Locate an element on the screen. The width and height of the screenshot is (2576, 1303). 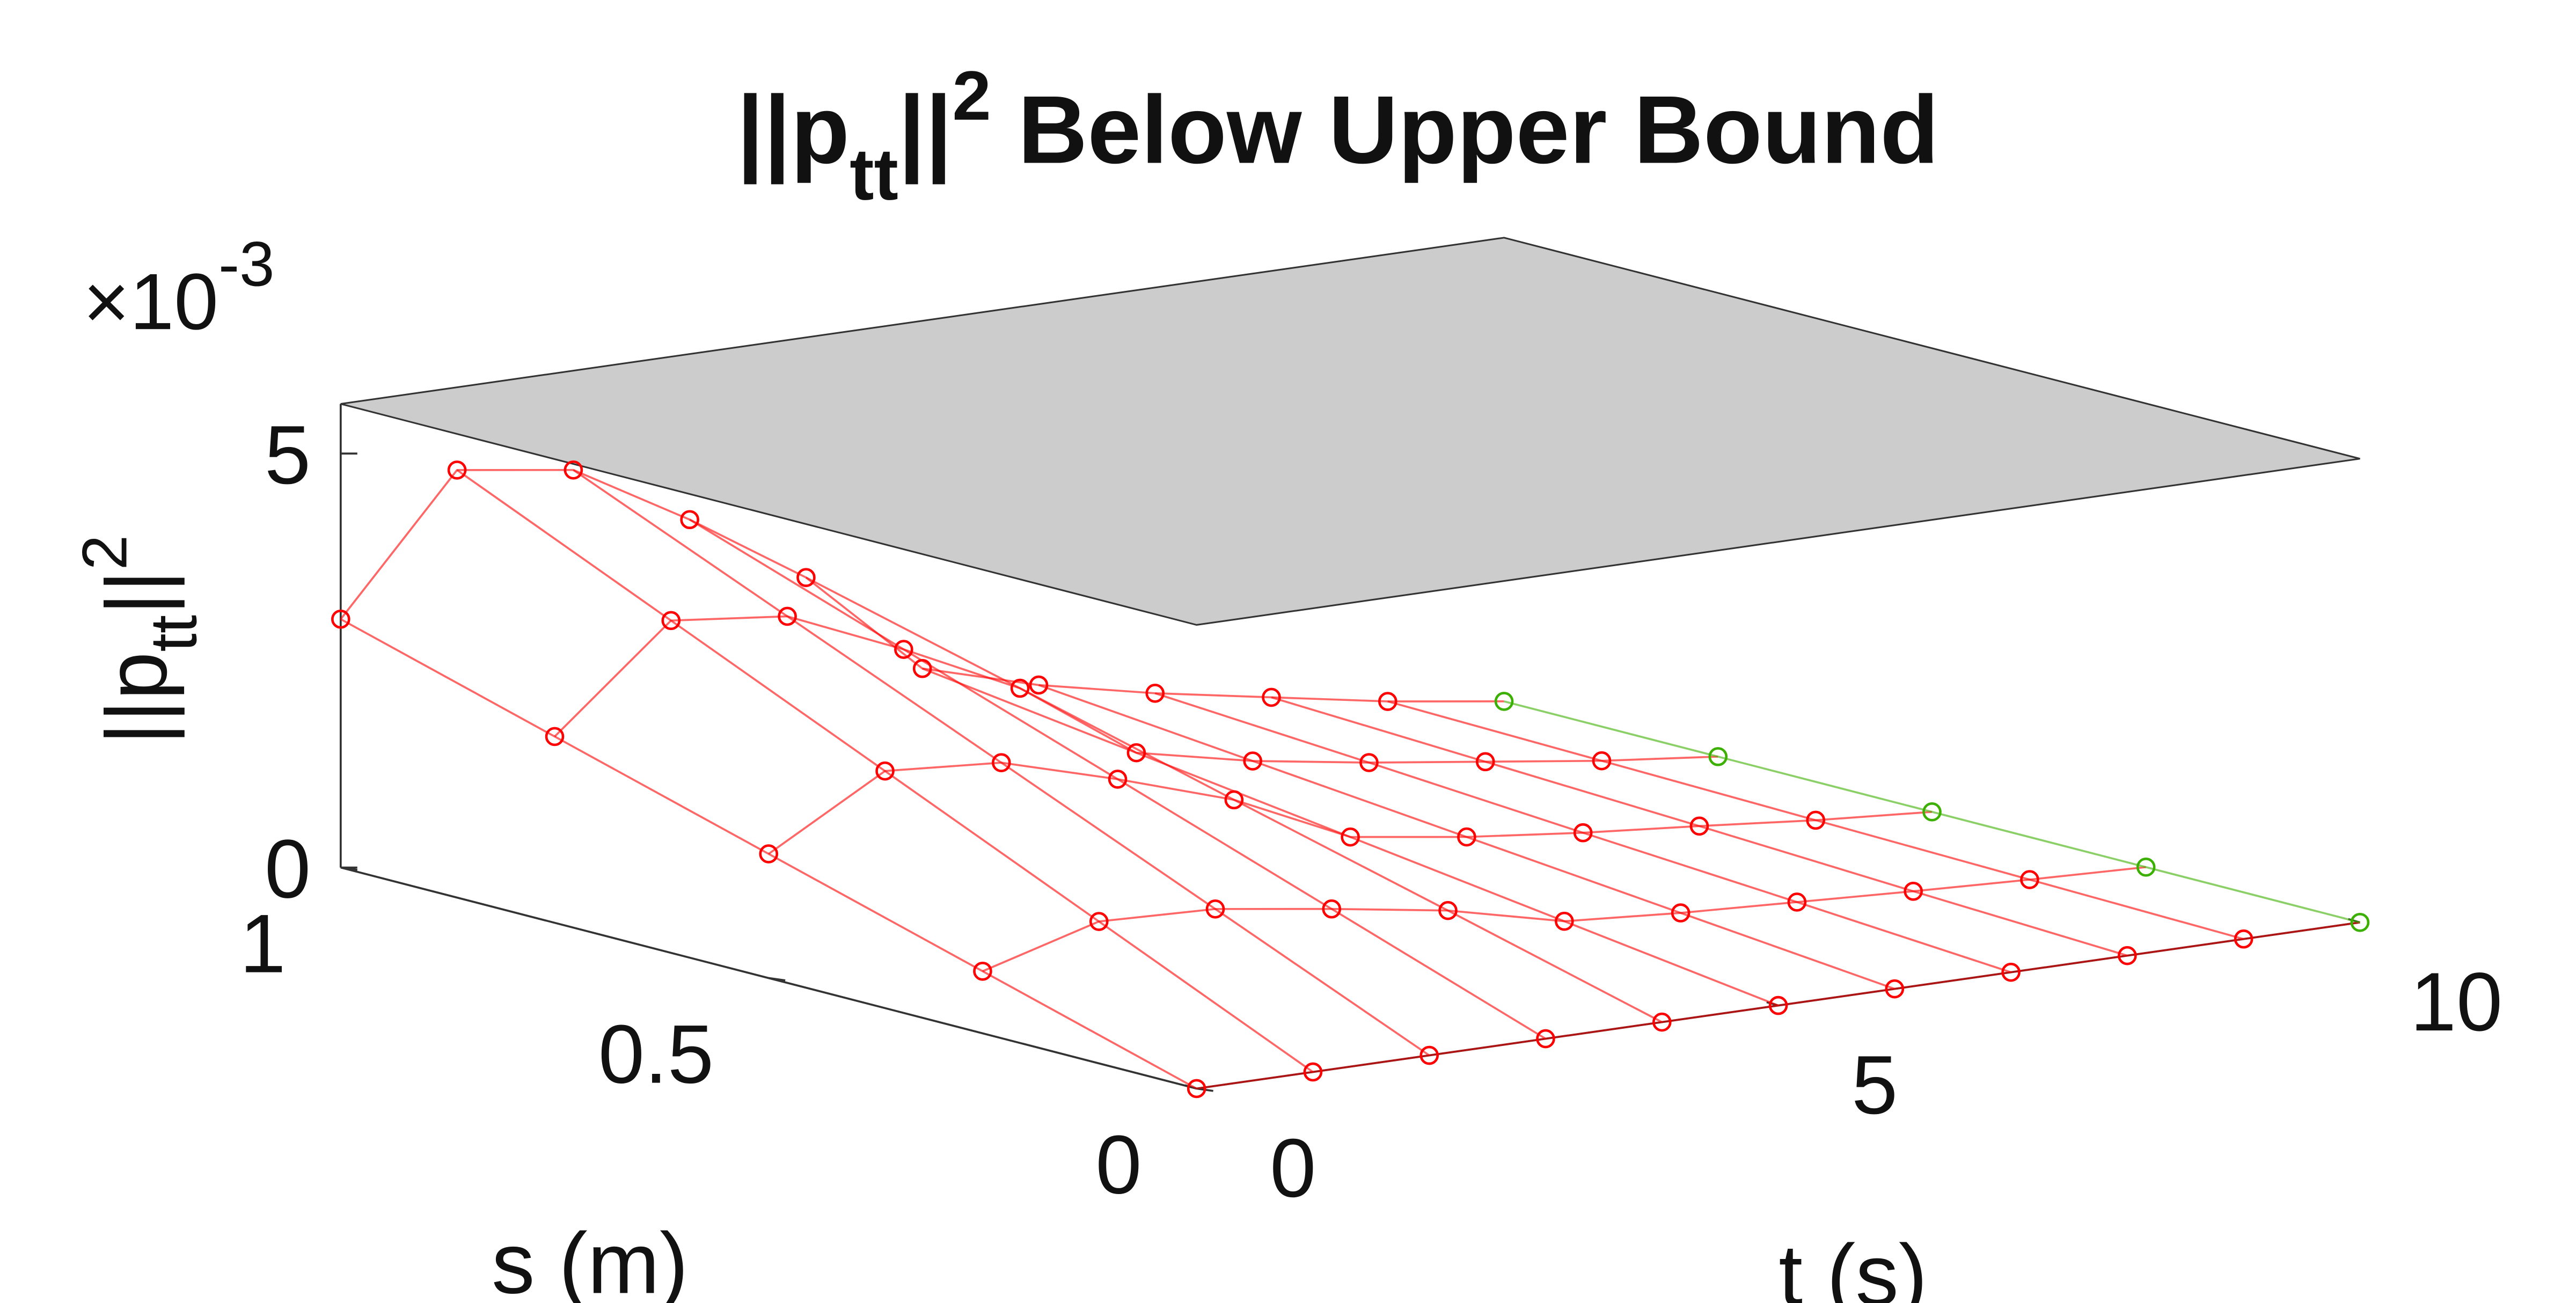
exp-sup: -3 is located at coordinates (246, 264).